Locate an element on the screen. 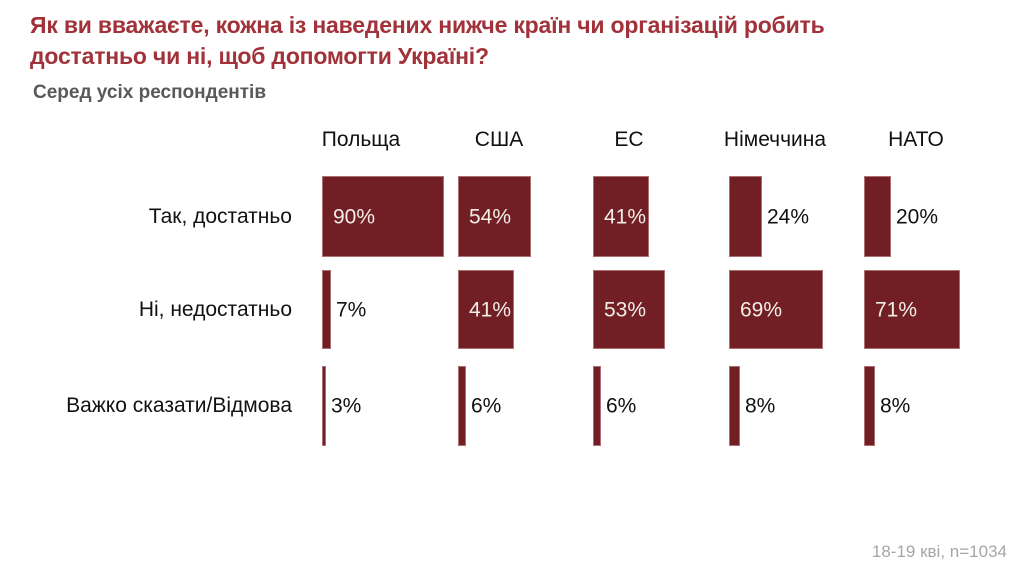 Image resolution: width=1021 pixels, height=573 pixels. bar-Так, достатньо-НАТО is located at coordinates (877, 216).